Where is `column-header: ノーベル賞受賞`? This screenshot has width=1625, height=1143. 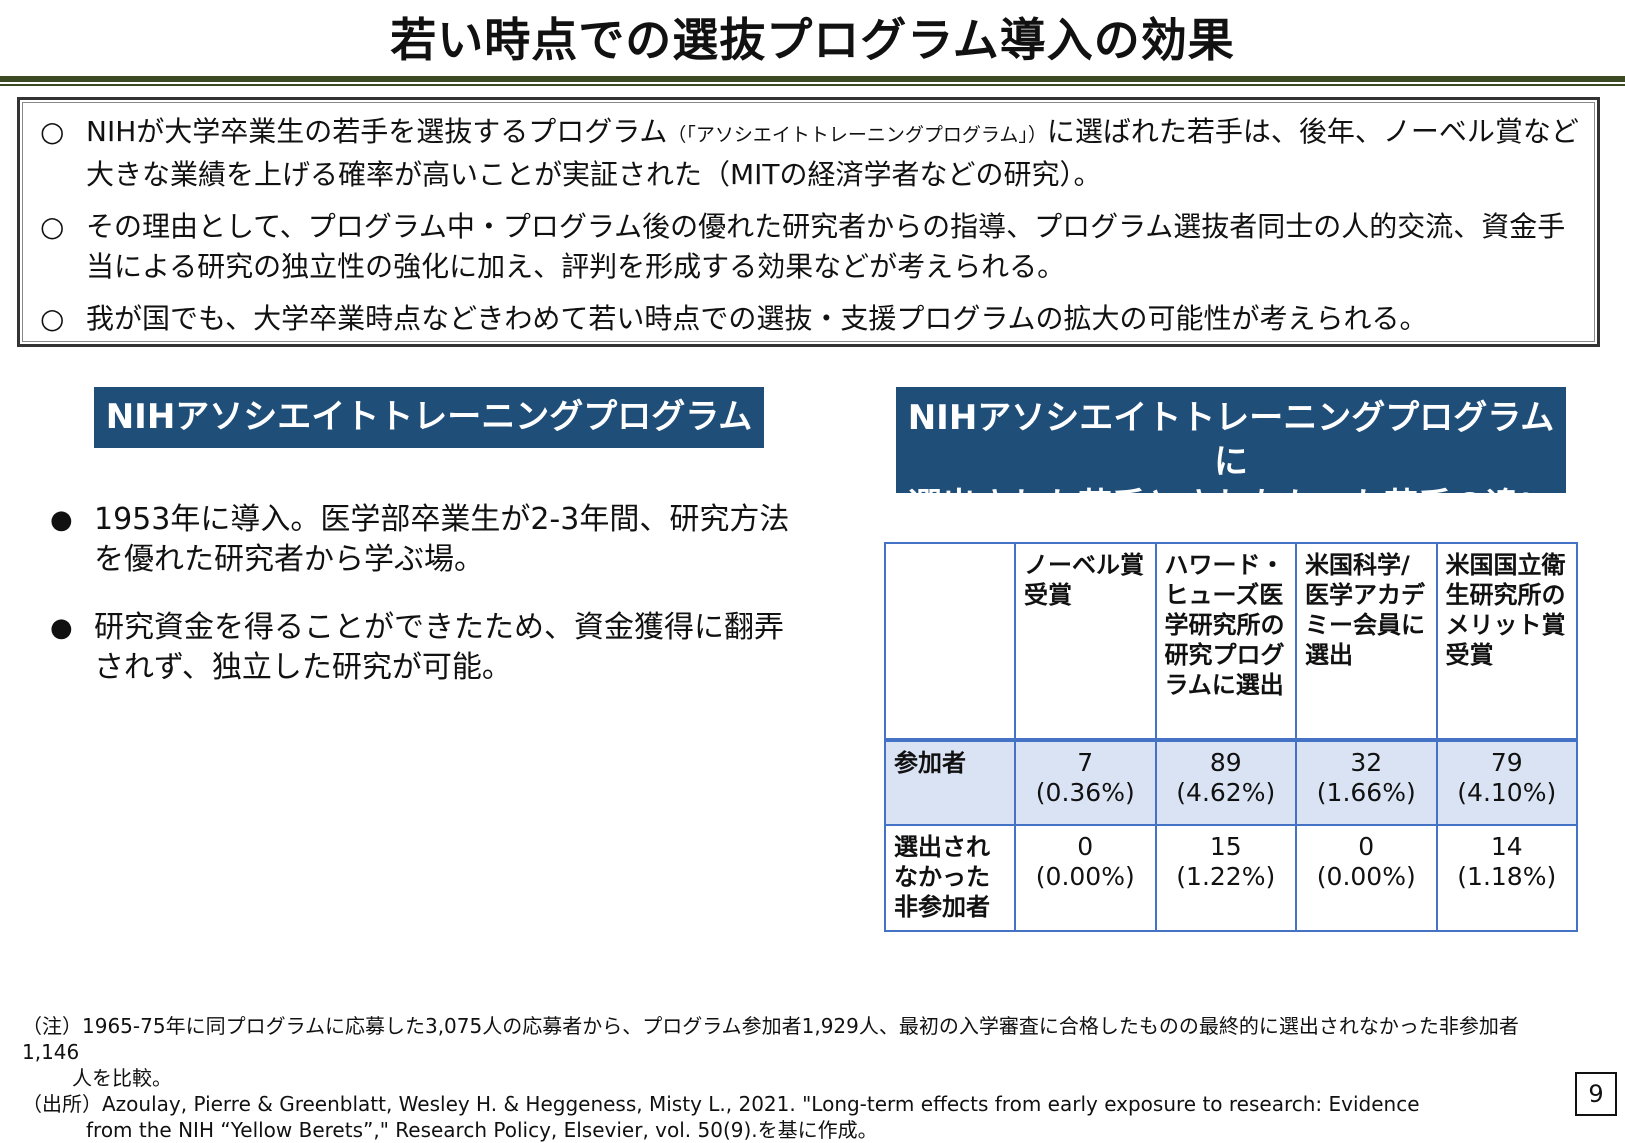 column-header: ノーベル賞受賞 is located at coordinates (1085, 642).